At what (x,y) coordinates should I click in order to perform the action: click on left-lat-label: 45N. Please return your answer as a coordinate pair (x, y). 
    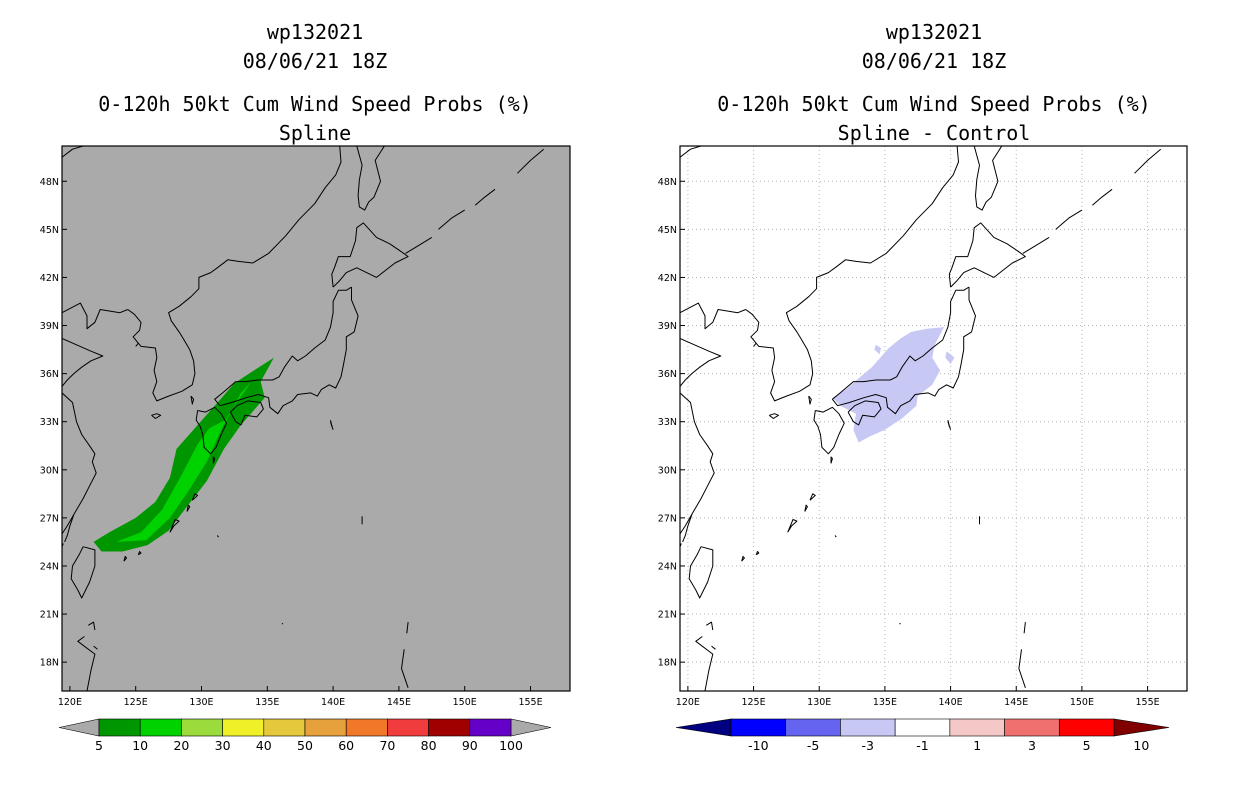
    Looking at the image, I should click on (49, 230).